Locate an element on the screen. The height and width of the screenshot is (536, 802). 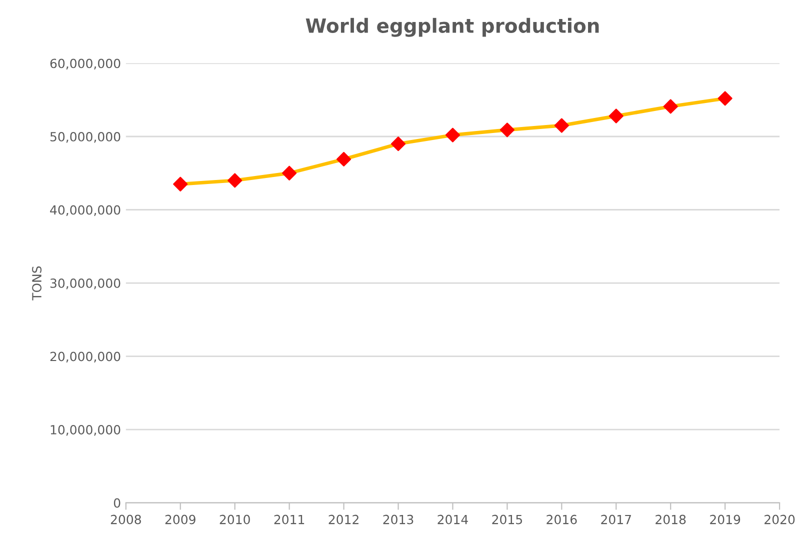
x-tick-label: 2016 is located at coordinates (561, 519).